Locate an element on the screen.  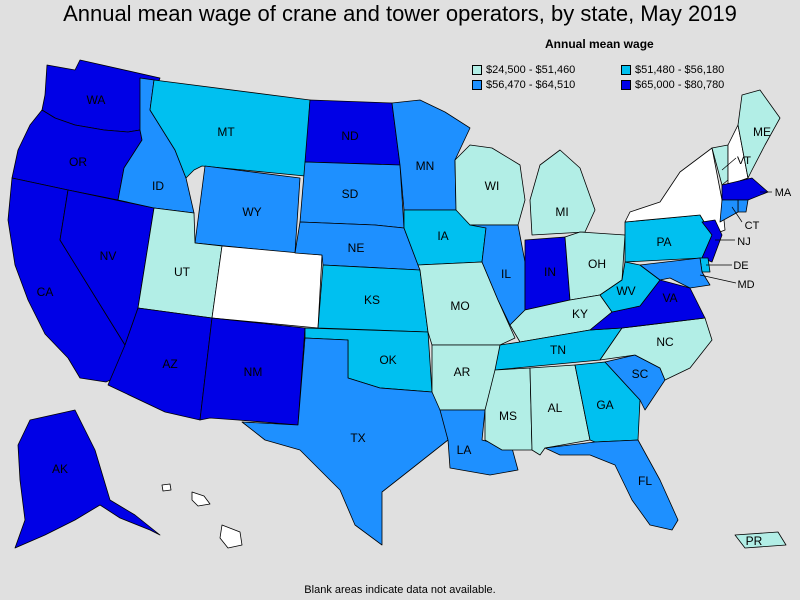
label-pa: PA is located at coordinates (663, 242).